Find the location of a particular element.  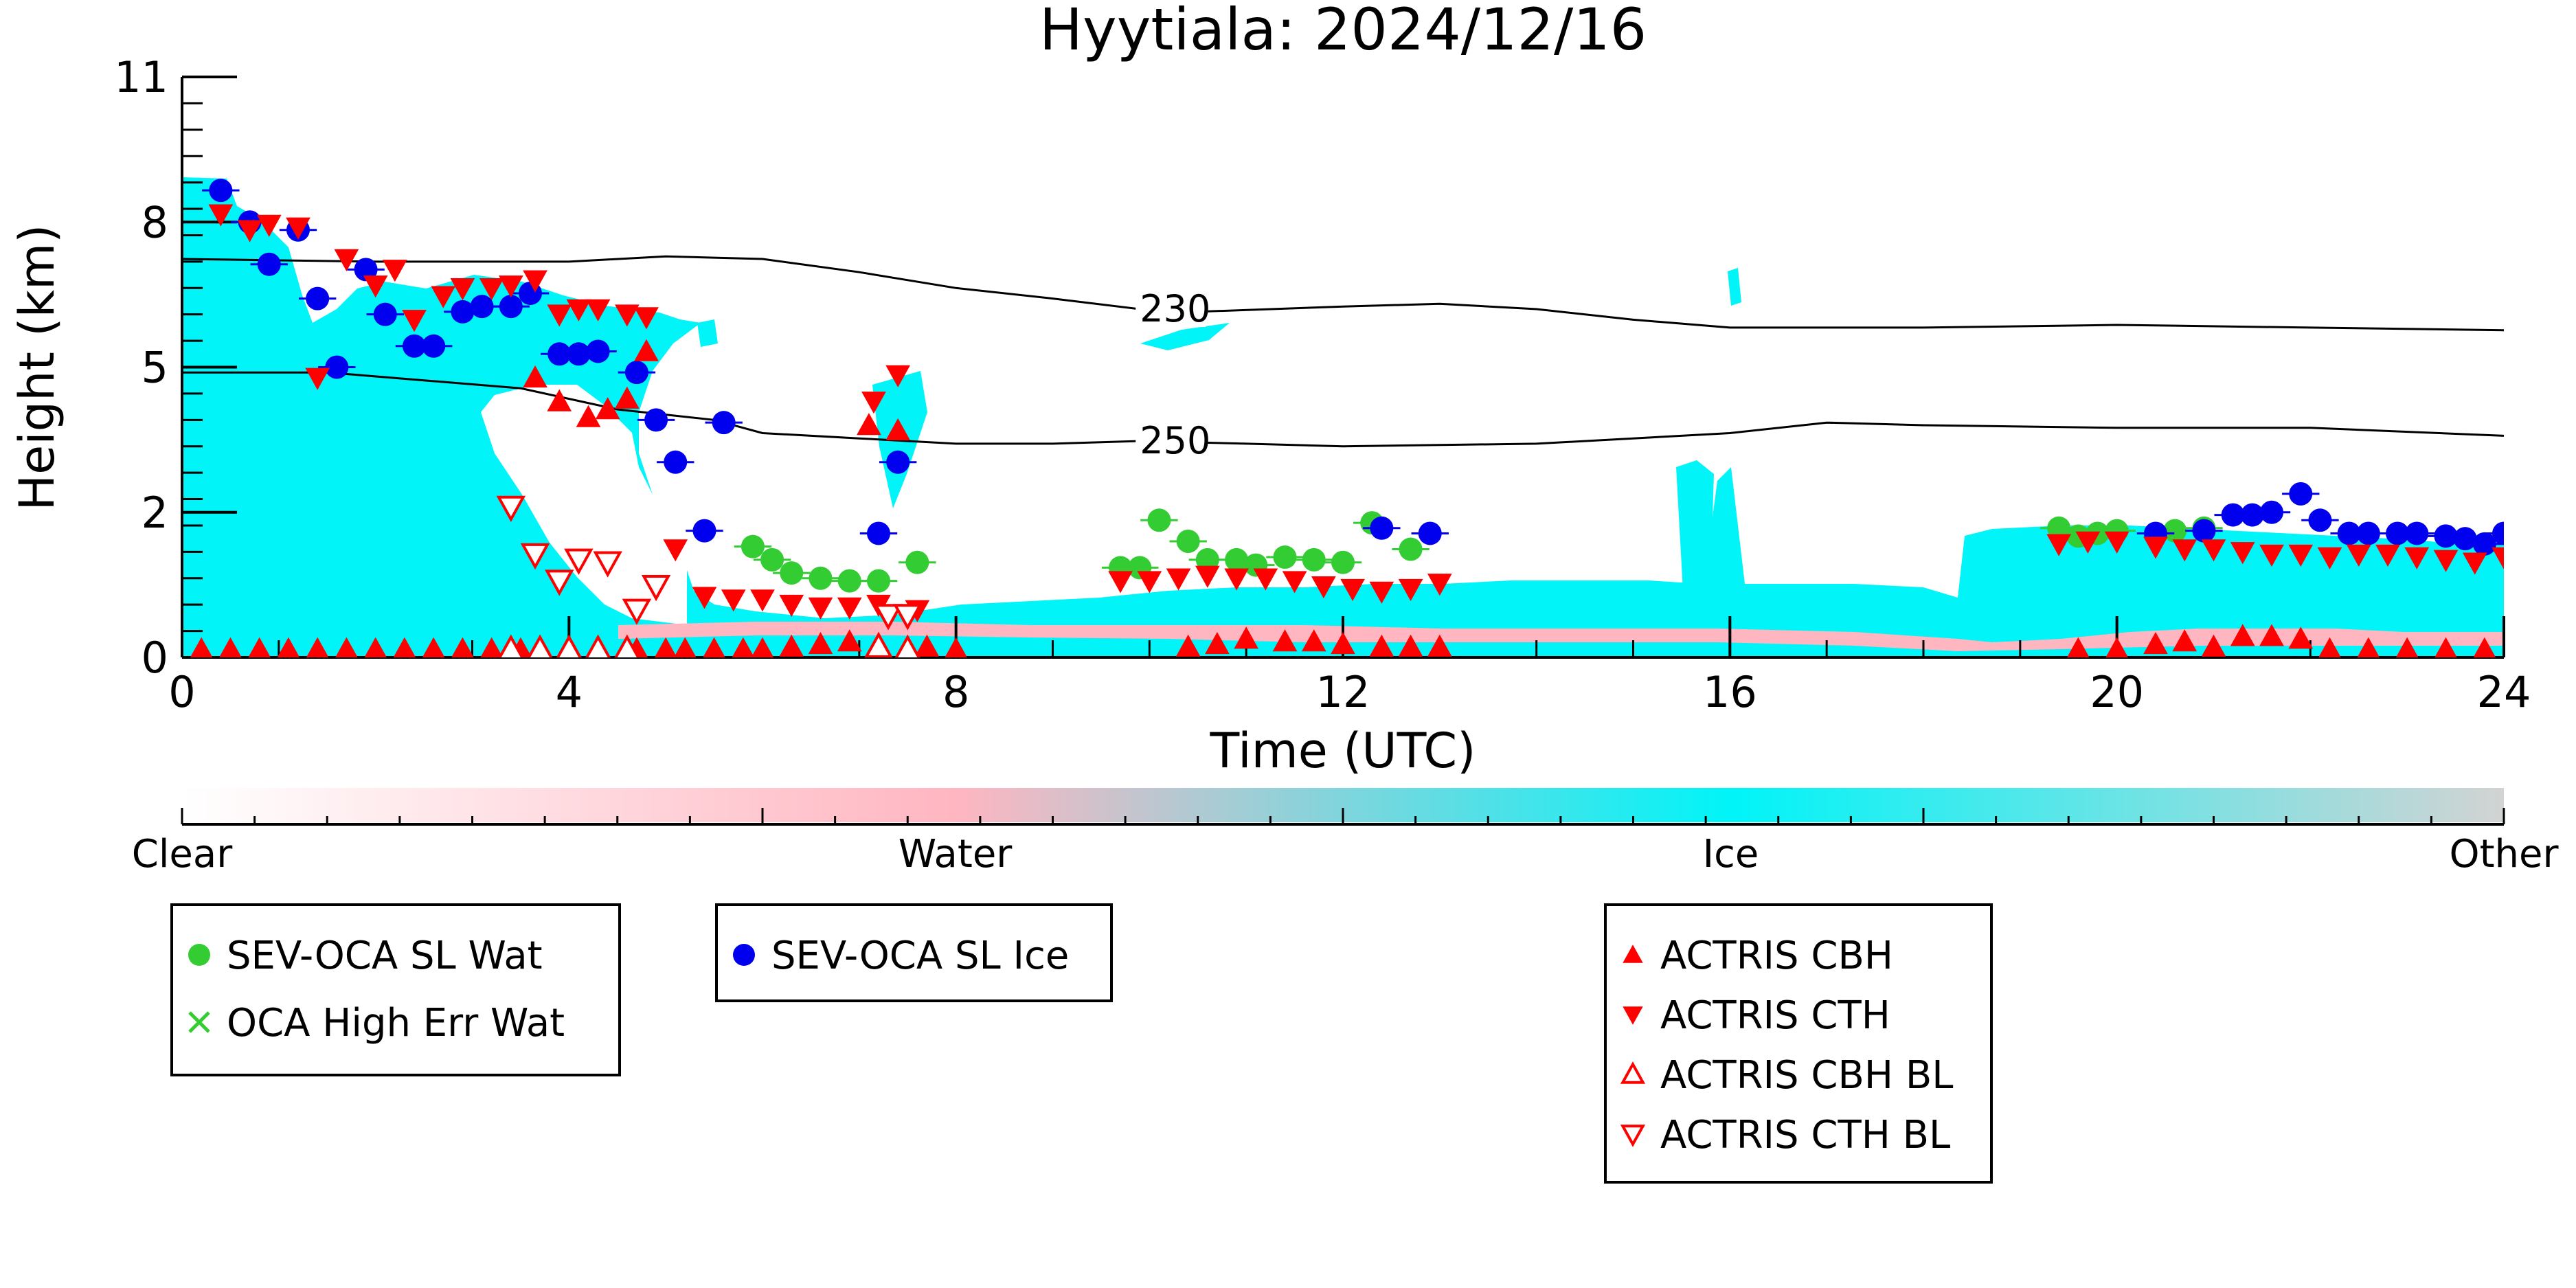

ice-region-upper-patch is located at coordinates (707, 333).